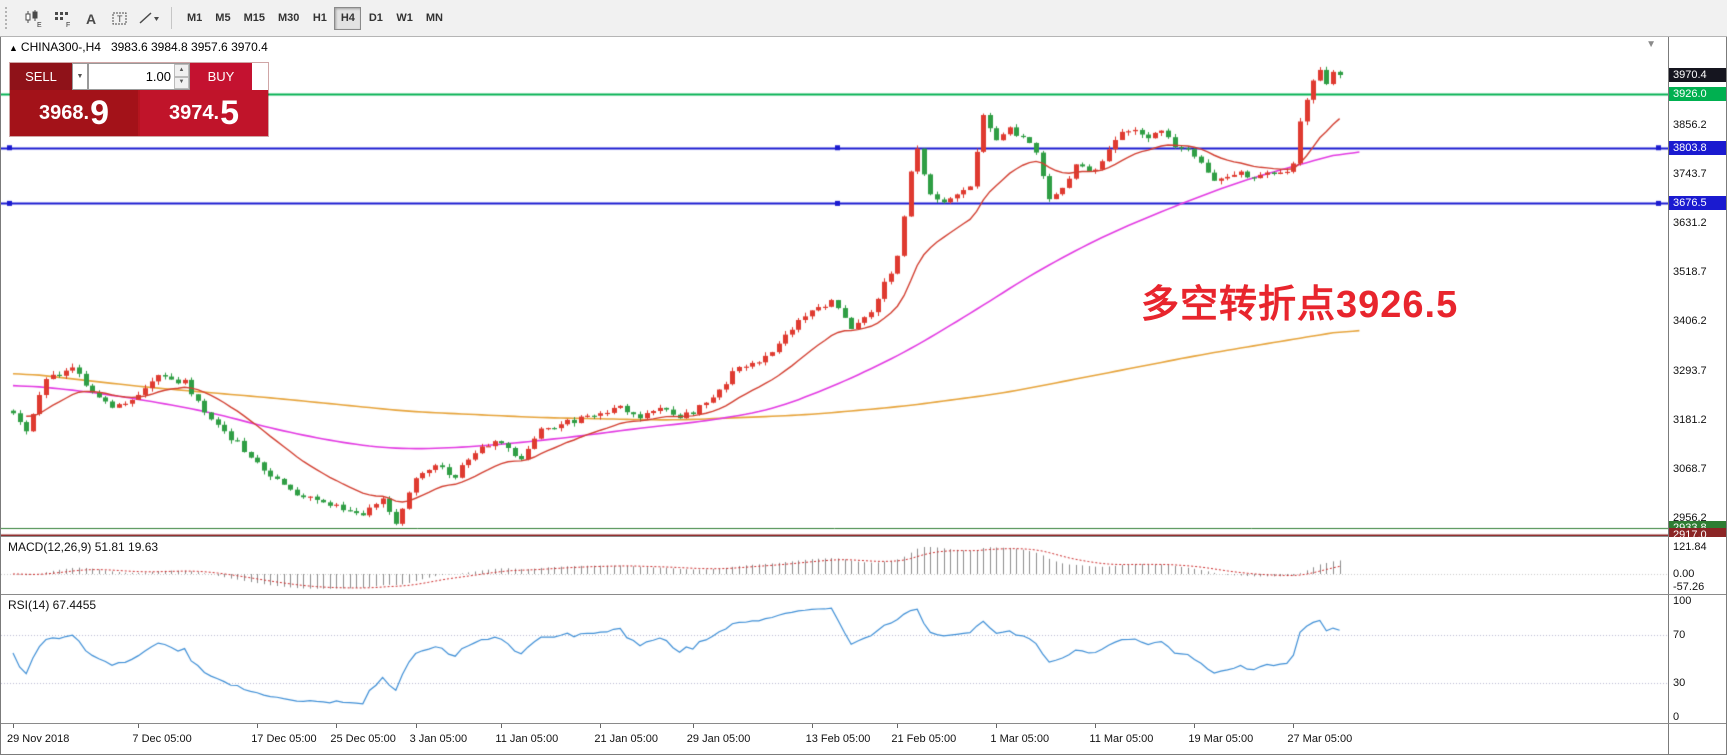 Image resolution: width=1727 pixels, height=756 pixels. Describe the element at coordinates (838, 739) in the screenshot. I see `time-label: 13 Feb 05:00` at that location.